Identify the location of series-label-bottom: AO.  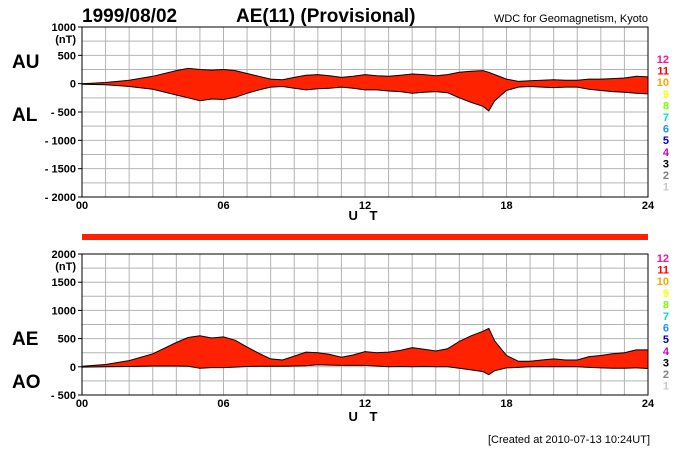
(26, 382).